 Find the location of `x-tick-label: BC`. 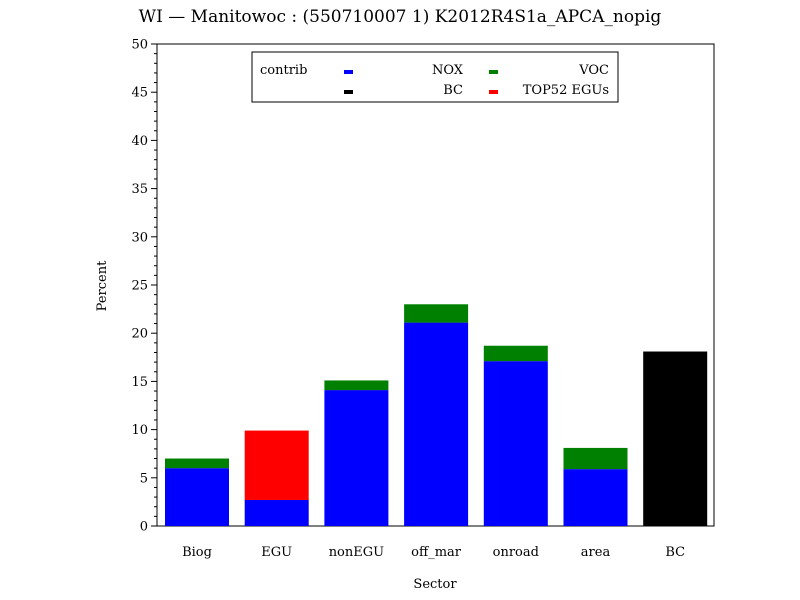

x-tick-label: BC is located at coordinates (675, 552).